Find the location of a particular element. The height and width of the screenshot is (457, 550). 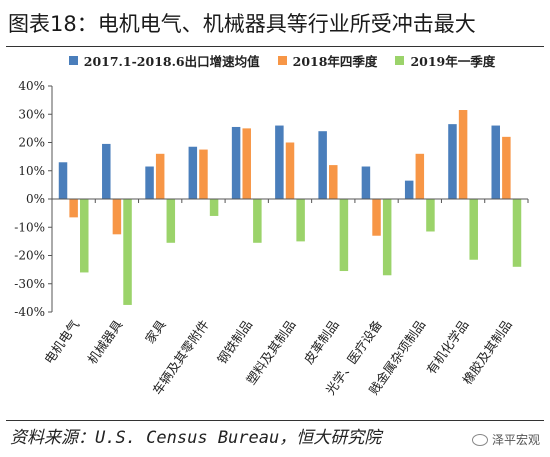

legend-item-series-2: 2018年四季度 is located at coordinates (327, 60).